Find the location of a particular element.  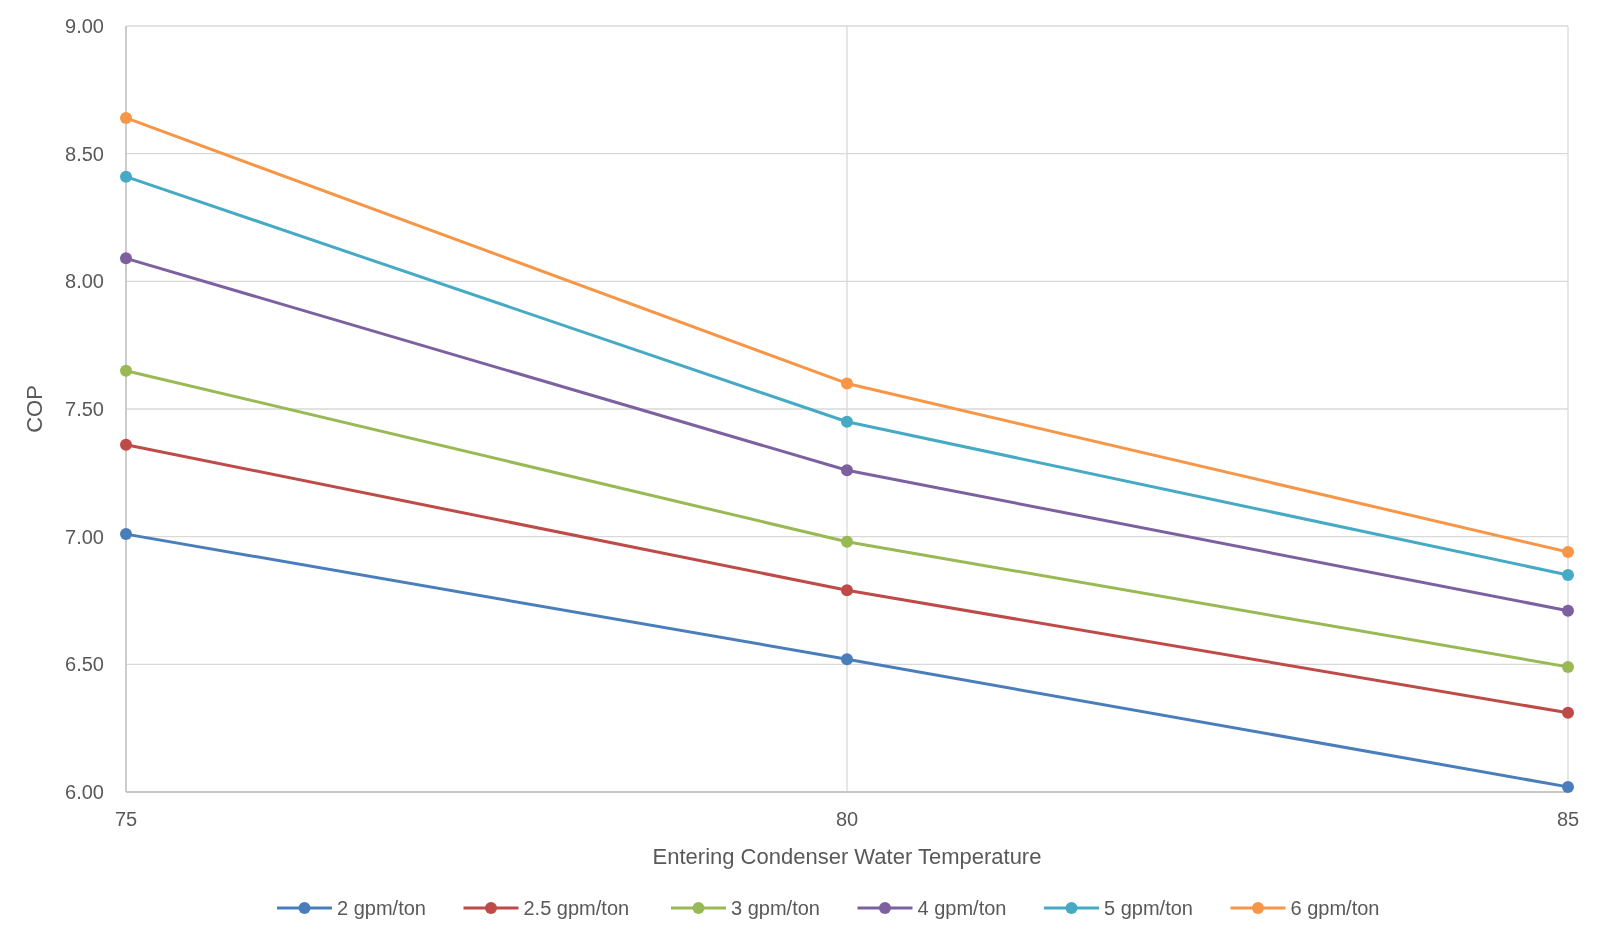

x-axis-title: Entering Condenser Water Temperature is located at coordinates (847, 856).